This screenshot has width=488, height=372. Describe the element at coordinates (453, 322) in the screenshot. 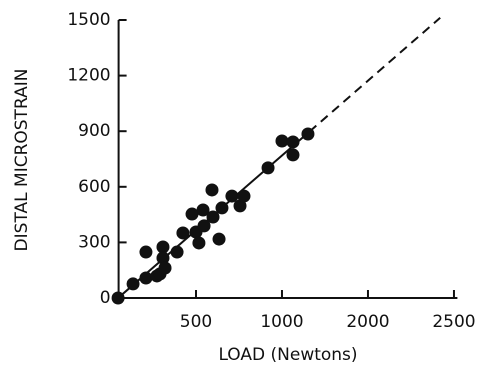

I see `x-tick-label: 2500` at that location.